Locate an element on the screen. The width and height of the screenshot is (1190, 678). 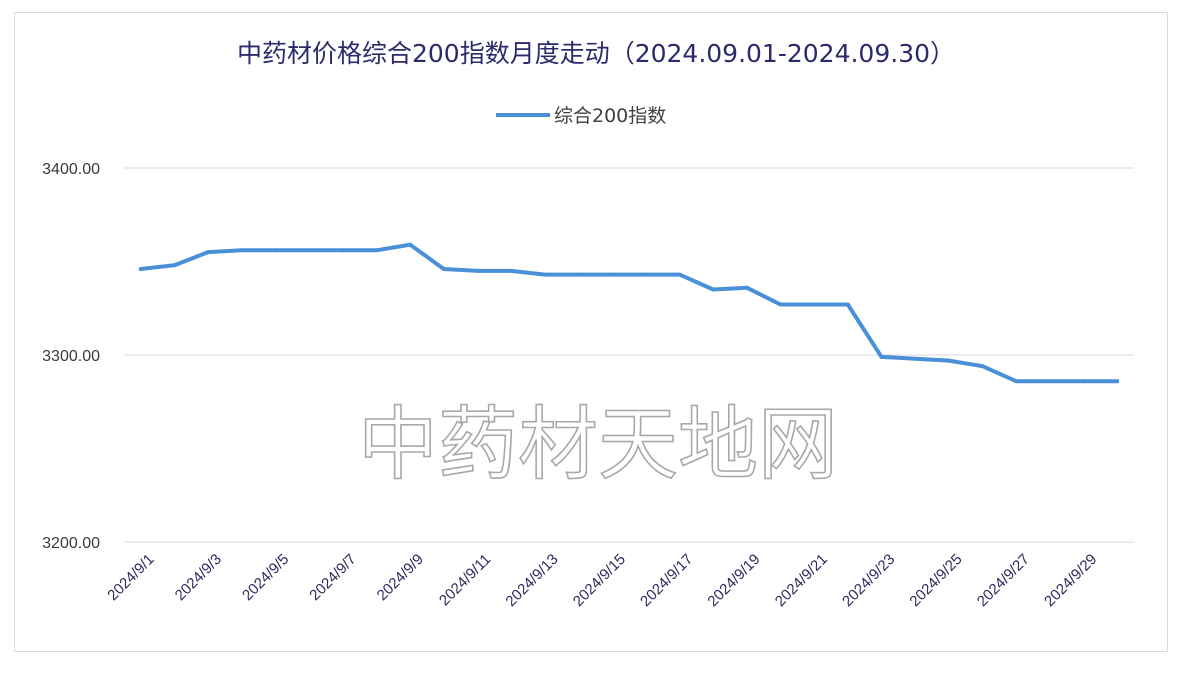
x-tick-label: 2024/9/3 is located at coordinates (198, 577).